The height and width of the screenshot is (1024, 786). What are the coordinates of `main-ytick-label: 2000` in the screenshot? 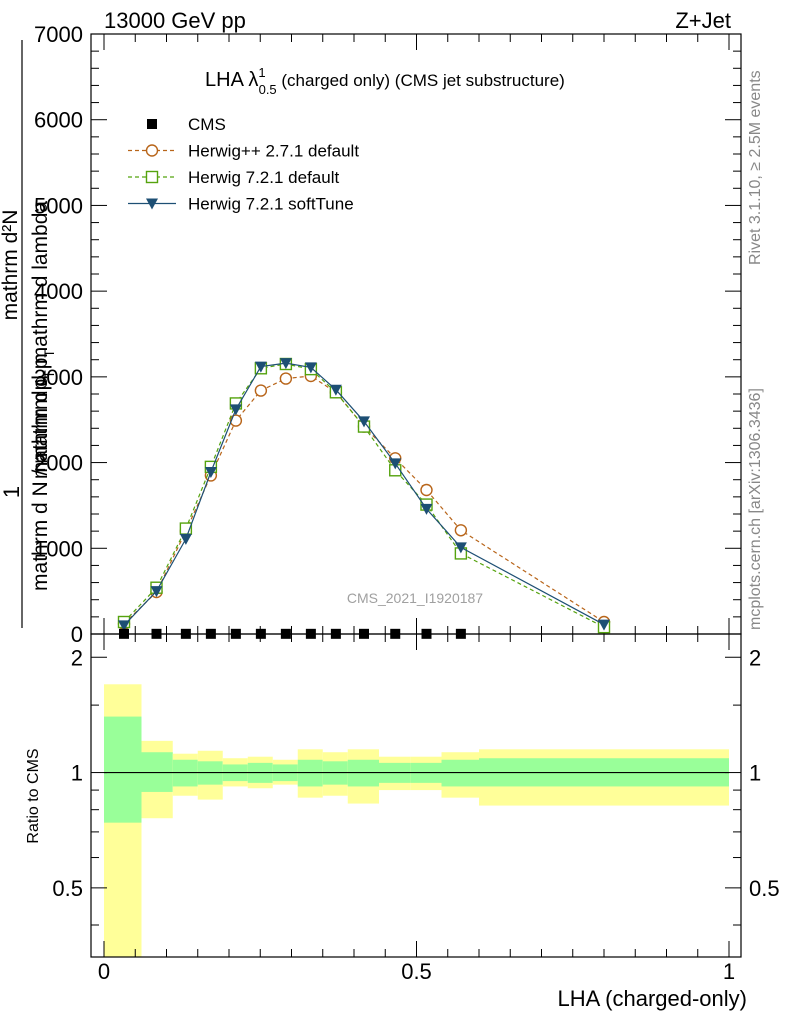 It's located at (58, 463).